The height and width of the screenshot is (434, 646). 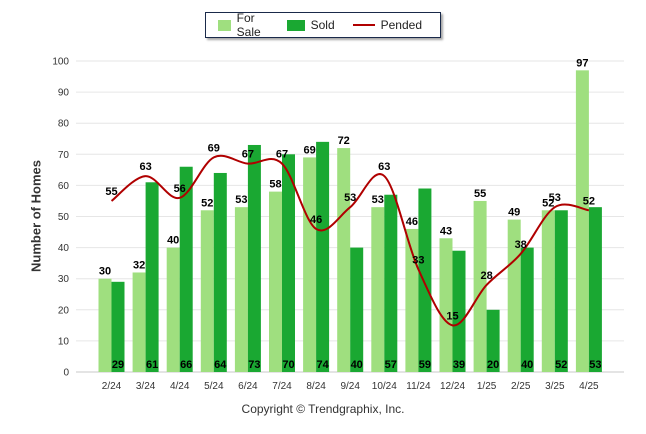 I want to click on legend-item-sold: Sold, so click(x=310, y=25).